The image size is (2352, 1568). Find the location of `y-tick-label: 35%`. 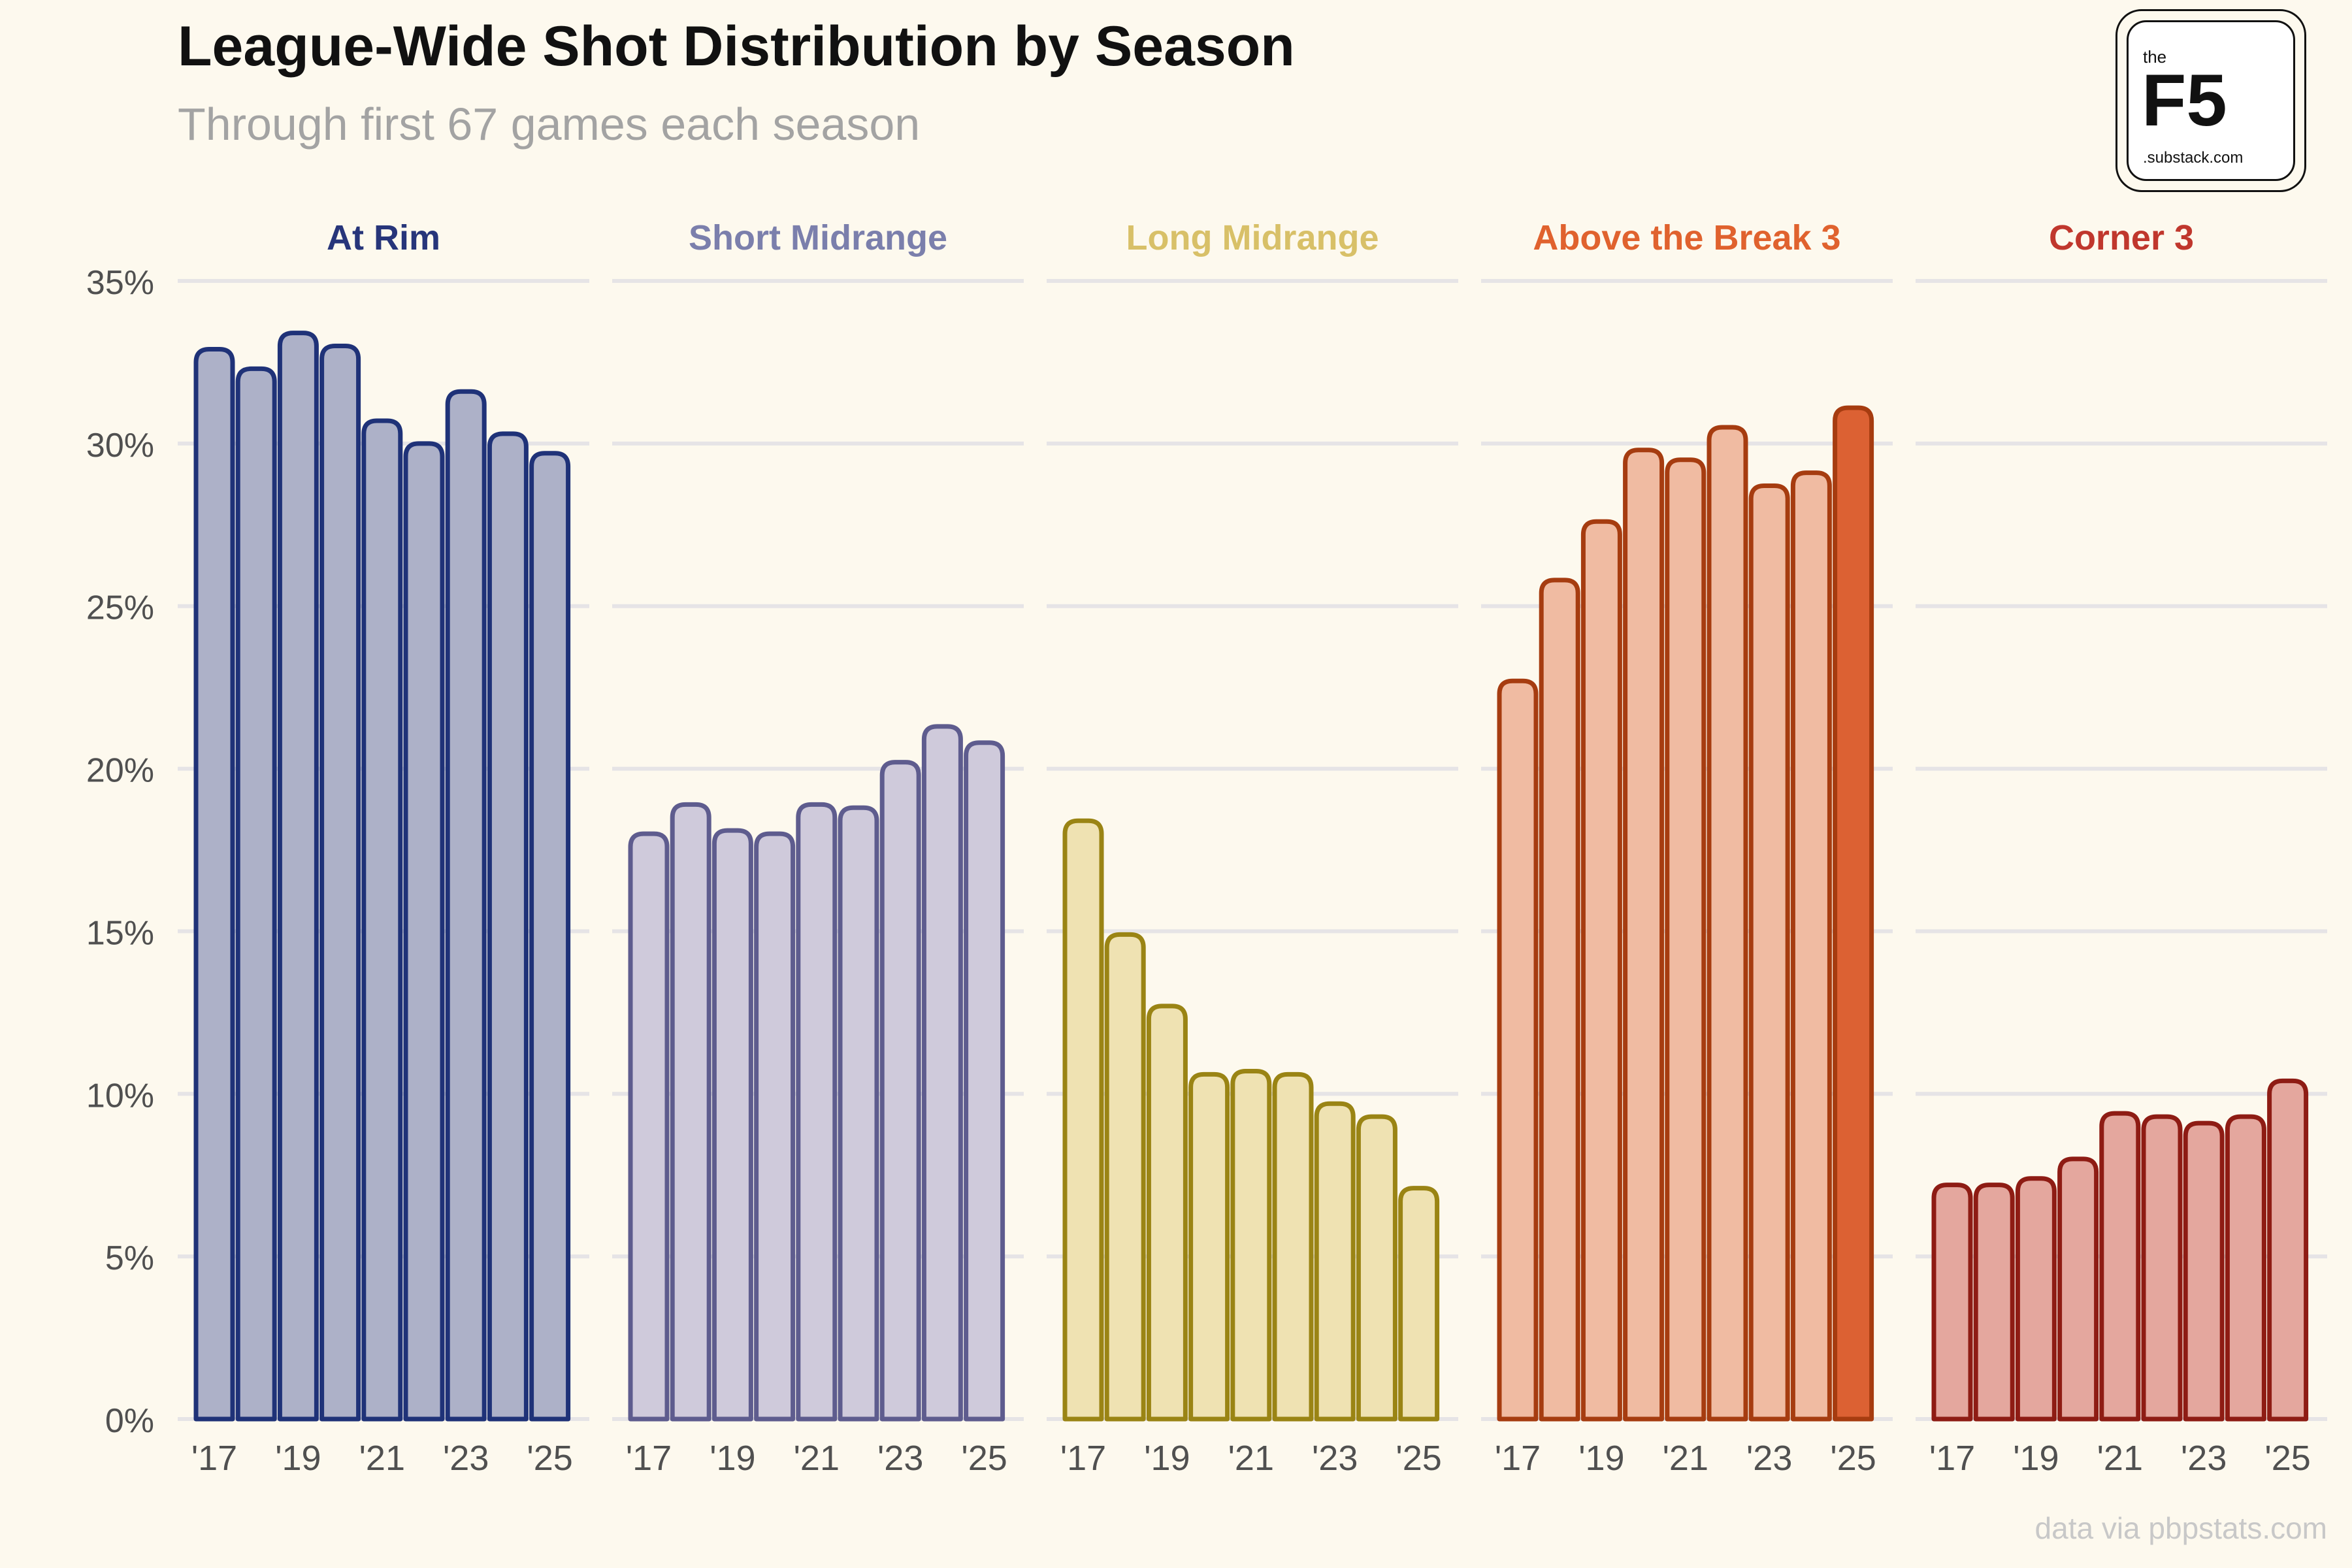

y-tick-label: 35% is located at coordinates (120, 283).